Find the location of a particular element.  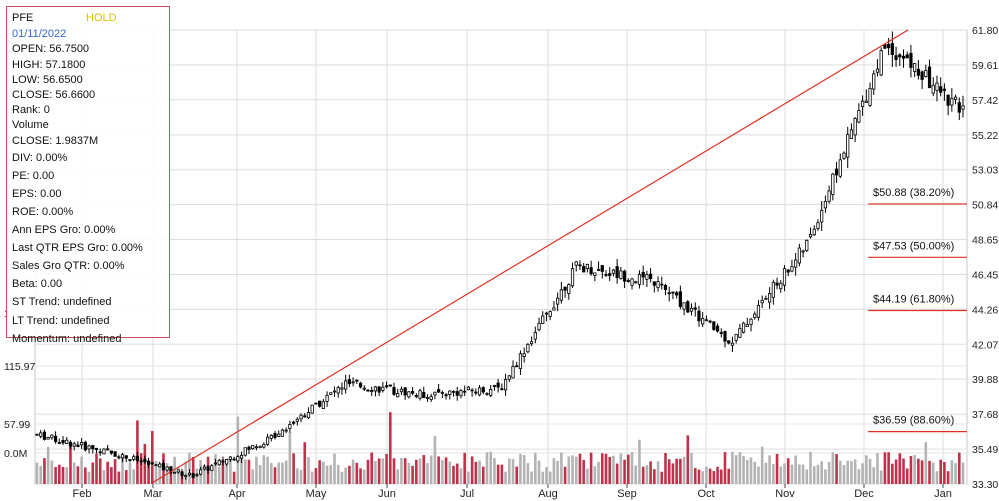

x-tick-label: Sep is located at coordinates (627, 494).